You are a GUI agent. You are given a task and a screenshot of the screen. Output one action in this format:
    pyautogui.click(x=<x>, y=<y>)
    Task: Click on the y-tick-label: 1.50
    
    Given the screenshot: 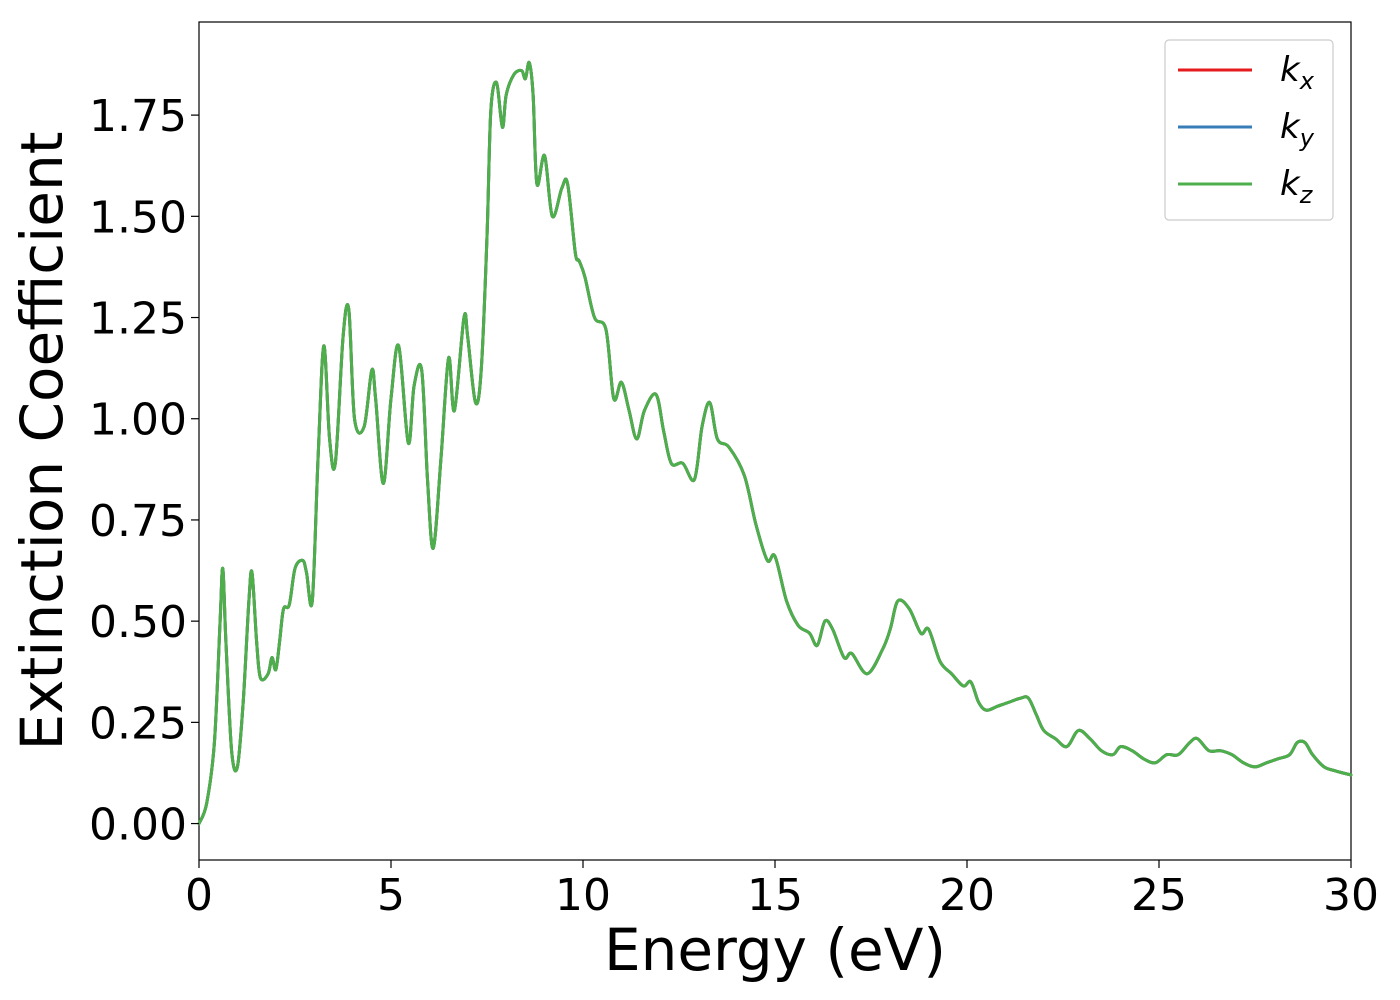 What is the action you would take?
    pyautogui.click(x=138, y=217)
    